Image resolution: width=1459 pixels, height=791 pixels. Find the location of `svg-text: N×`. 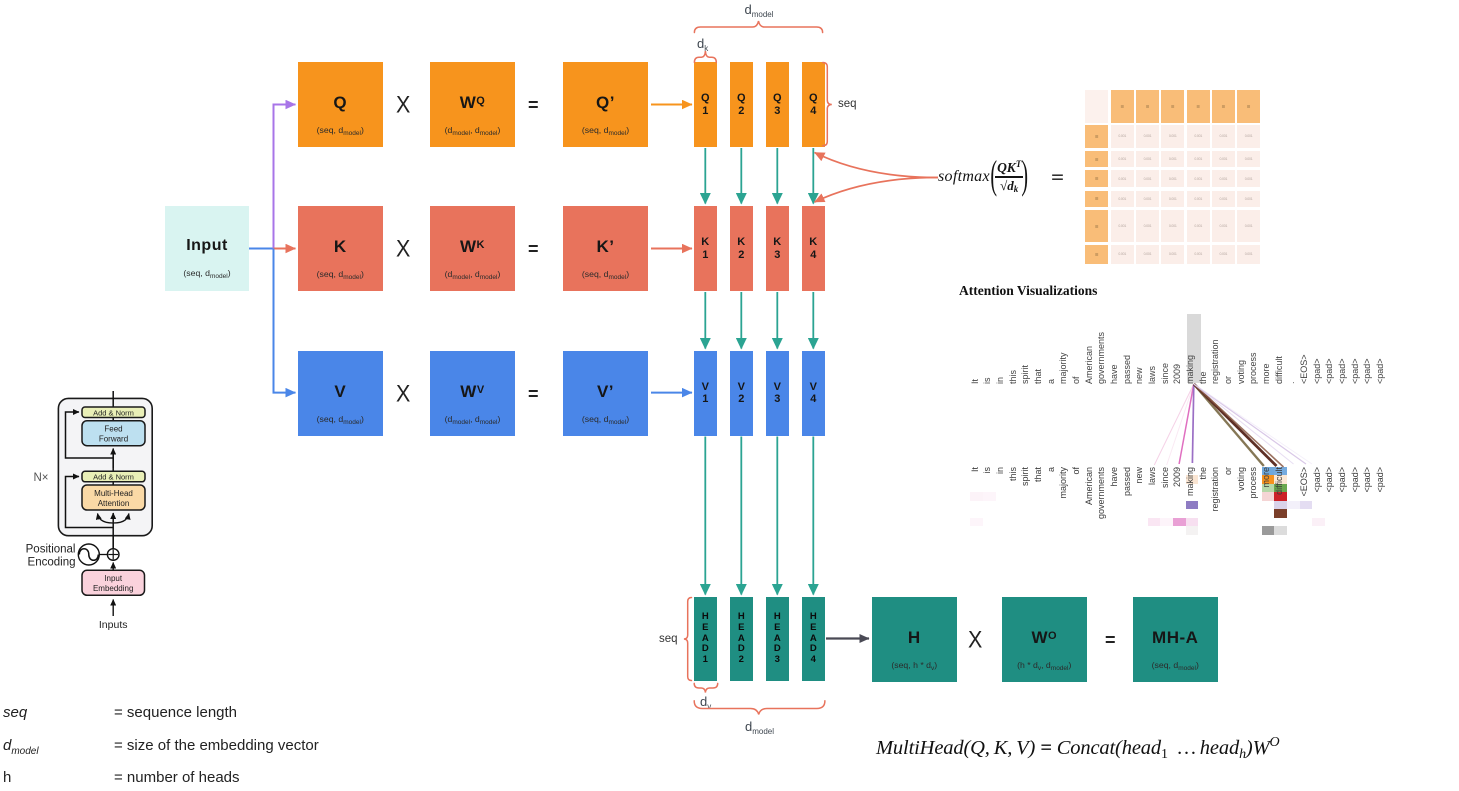

svg-text: N× is located at coordinates (40, 478).